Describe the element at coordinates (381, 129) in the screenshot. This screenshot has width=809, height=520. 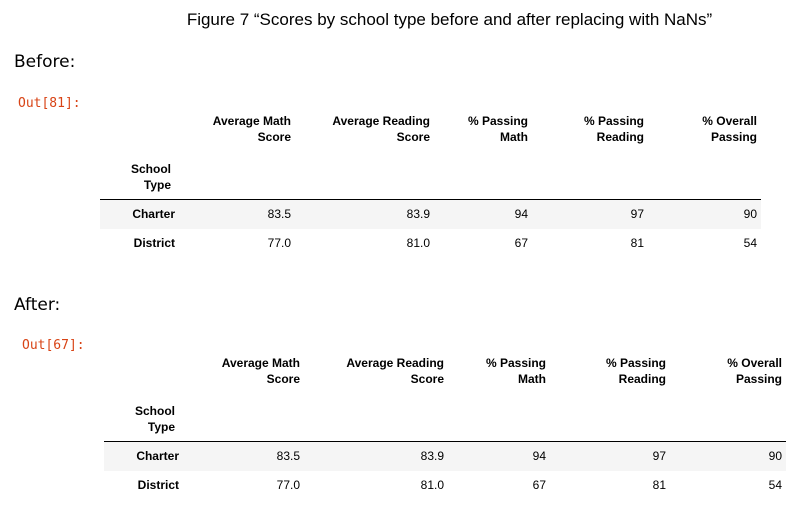
I see `before-col-header-avg-reading: Average Reading Score` at that location.